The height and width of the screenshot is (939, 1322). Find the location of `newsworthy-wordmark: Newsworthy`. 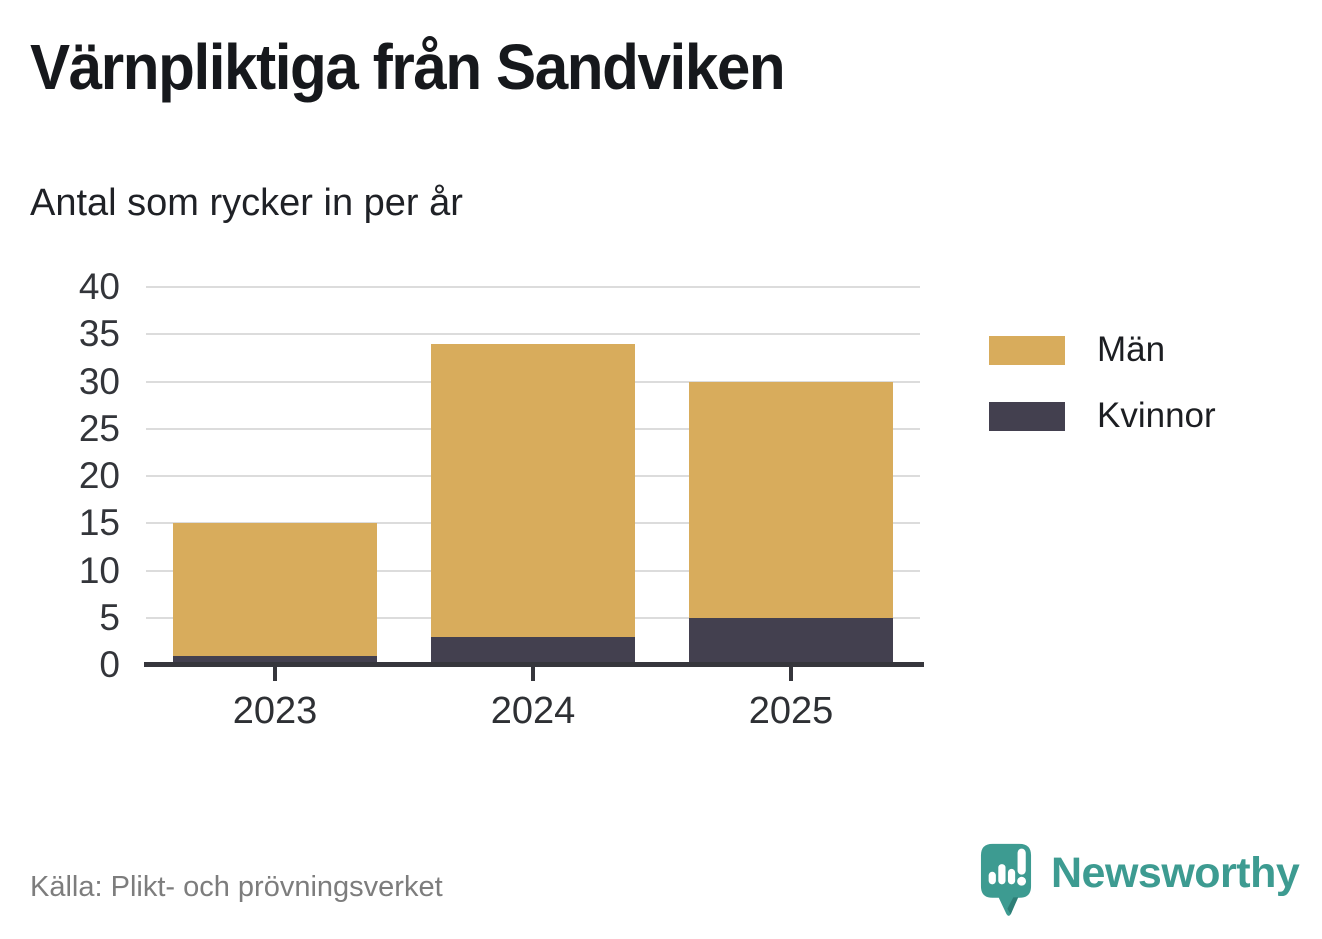

newsworthy-wordmark: Newsworthy is located at coordinates (1175, 873).